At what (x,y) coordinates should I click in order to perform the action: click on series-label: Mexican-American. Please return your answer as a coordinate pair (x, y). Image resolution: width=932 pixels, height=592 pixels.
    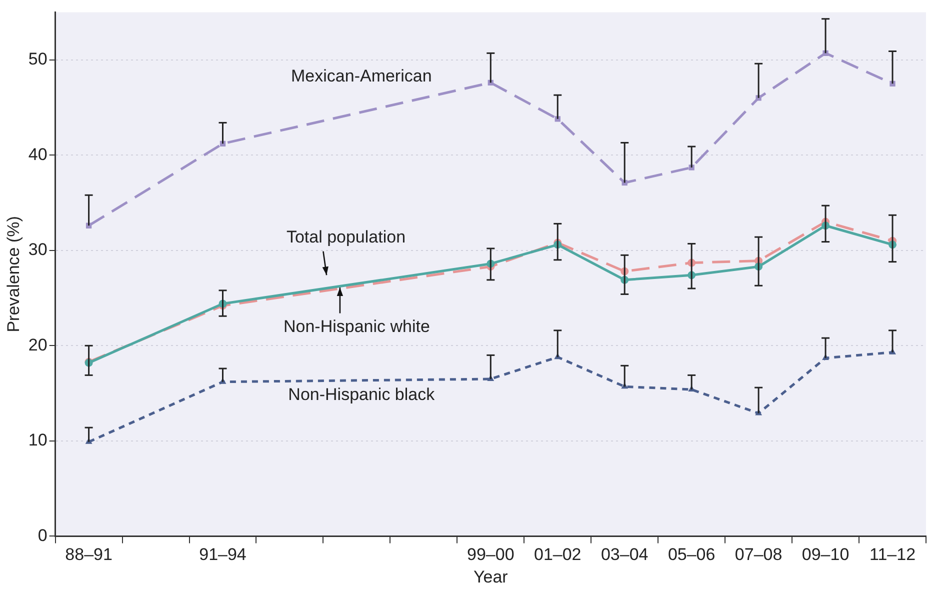
    Looking at the image, I should click on (361, 76).